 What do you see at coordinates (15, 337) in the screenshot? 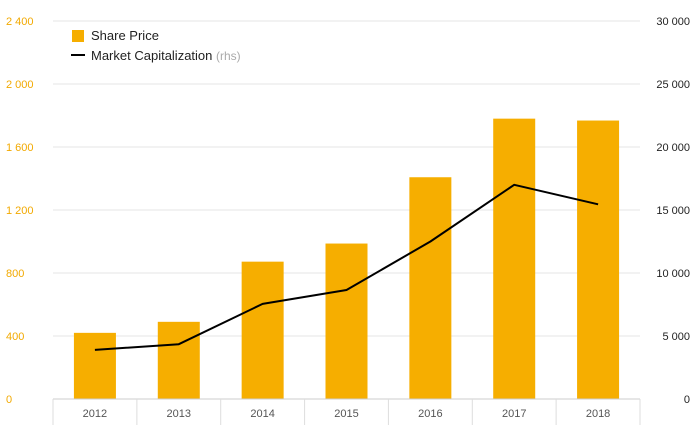
I see `y-left-tick-label: 400` at bounding box center [15, 337].